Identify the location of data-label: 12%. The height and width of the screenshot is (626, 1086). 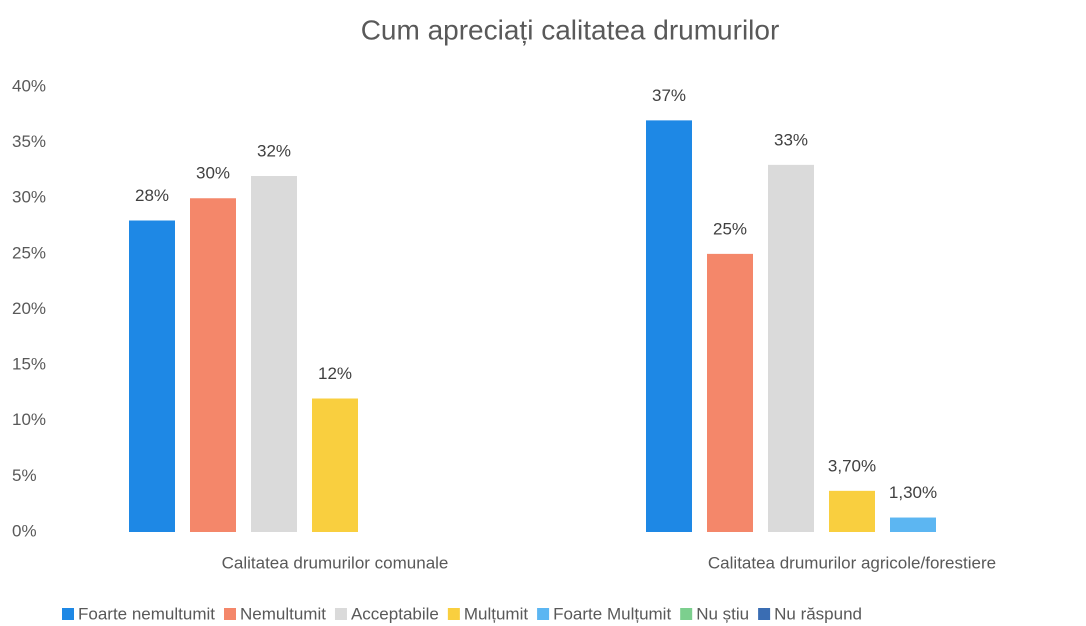
(335, 373).